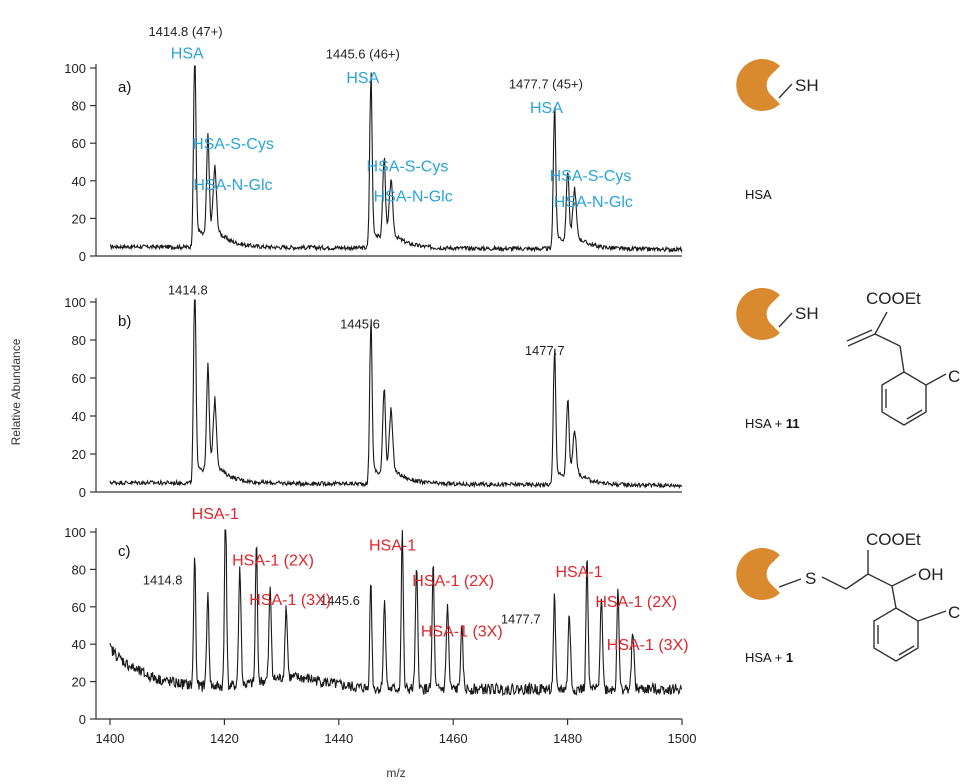  Describe the element at coordinates (224, 738) in the screenshot. I see `x-tick-label: 1420` at that location.